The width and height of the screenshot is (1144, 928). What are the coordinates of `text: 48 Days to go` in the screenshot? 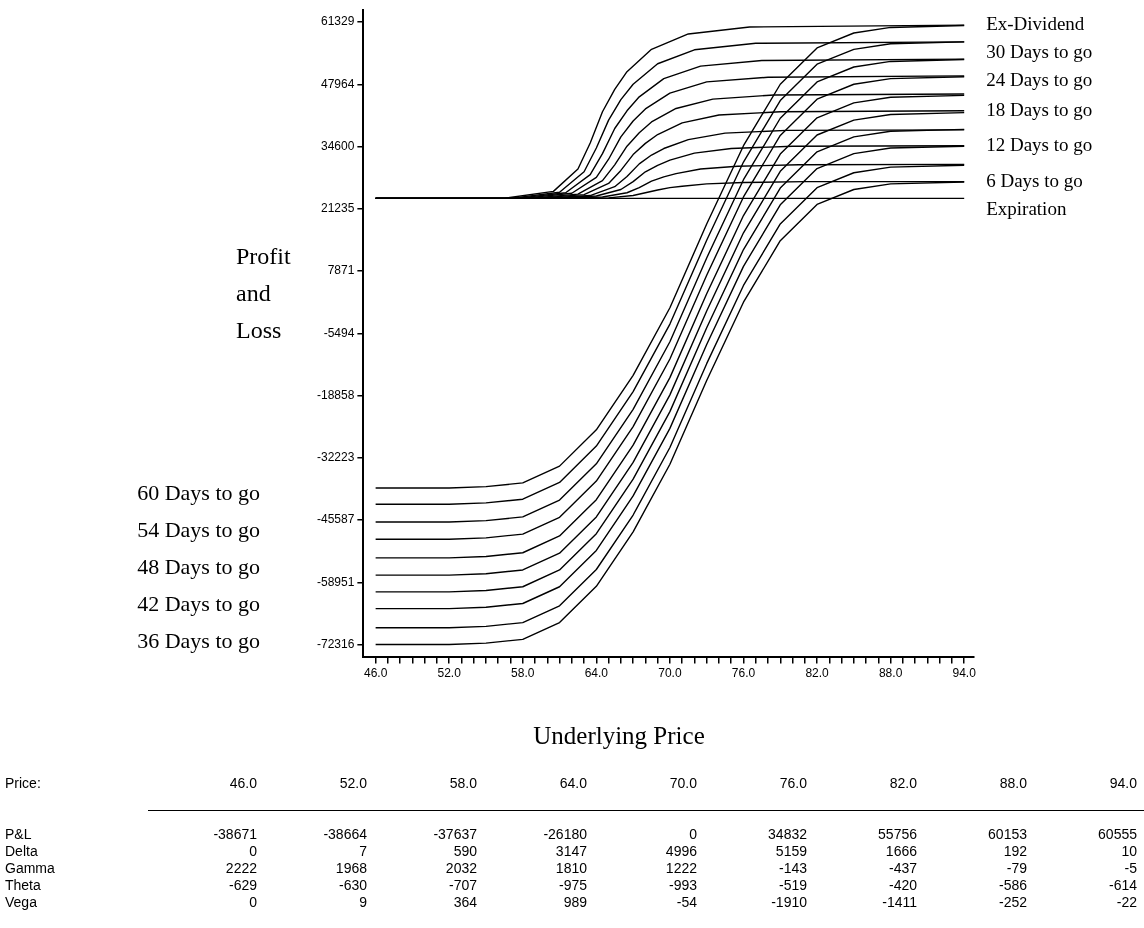 It's located at (198, 567).